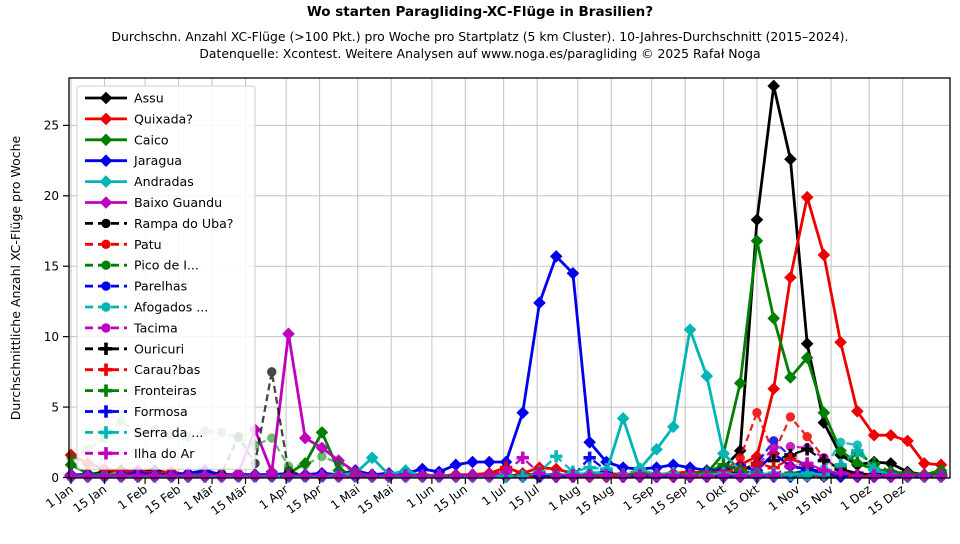 This screenshot has height=544, width=960. I want to click on legend-label: Parelhas, so click(160, 286).